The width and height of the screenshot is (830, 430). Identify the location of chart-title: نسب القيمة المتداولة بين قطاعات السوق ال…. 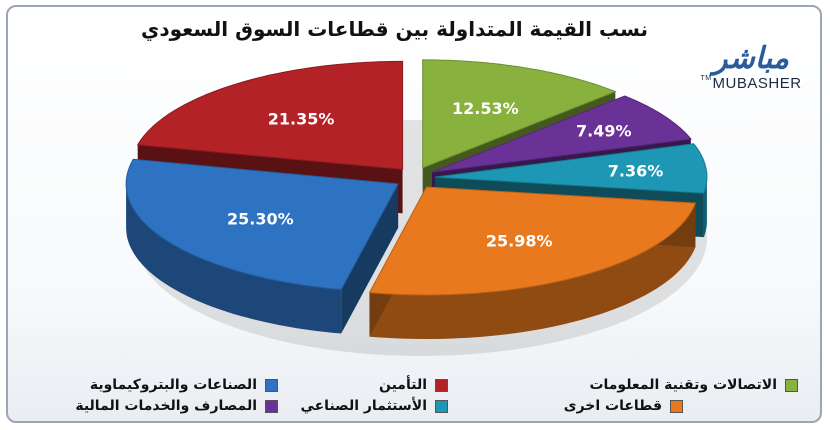
(394, 29).